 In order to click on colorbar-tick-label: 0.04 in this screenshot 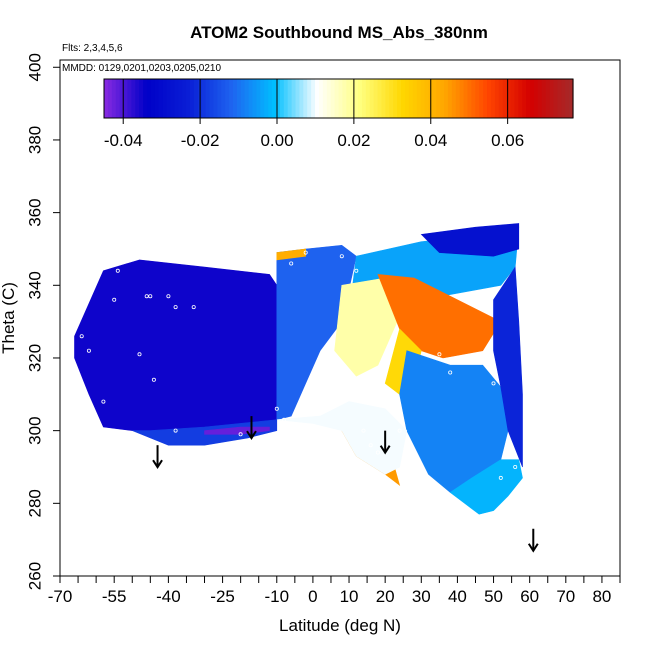, I will do `click(430, 140)`.